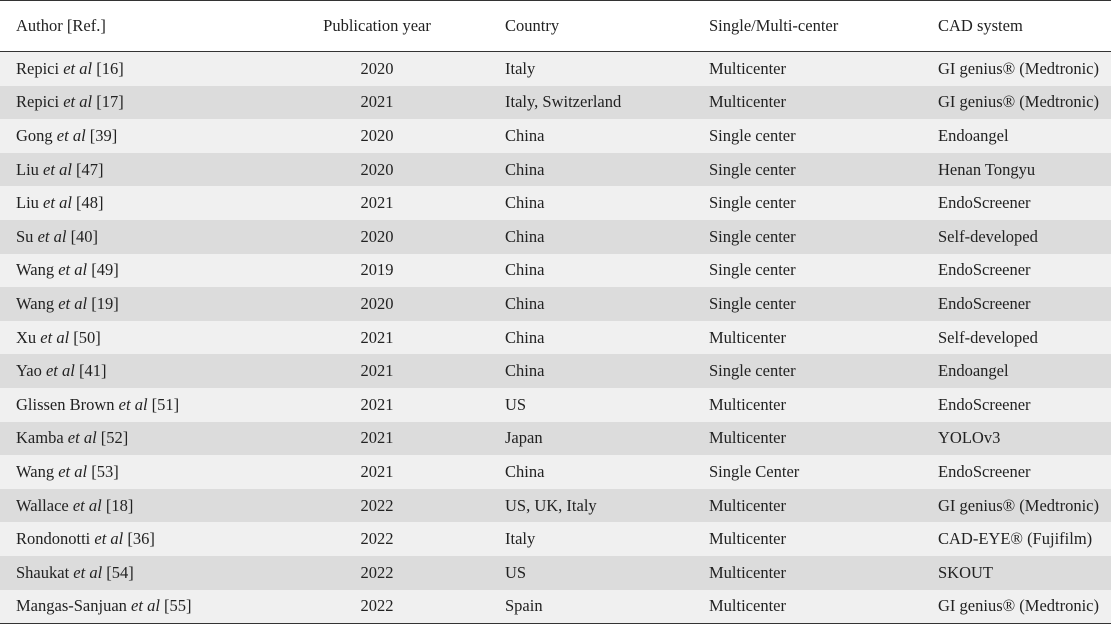 The image size is (1111, 624). Describe the element at coordinates (131, 203) in the screenshot. I see `author-cell: Liu et al [48]` at that location.